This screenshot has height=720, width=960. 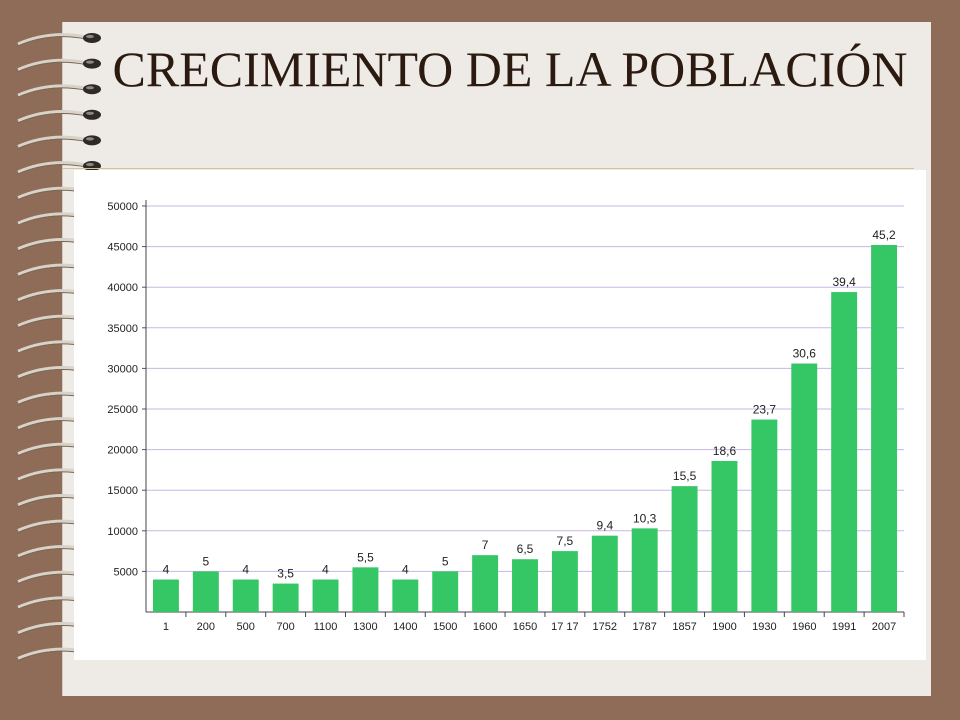 What do you see at coordinates (805, 354) in the screenshot?
I see `data-label: 30,6` at bounding box center [805, 354].